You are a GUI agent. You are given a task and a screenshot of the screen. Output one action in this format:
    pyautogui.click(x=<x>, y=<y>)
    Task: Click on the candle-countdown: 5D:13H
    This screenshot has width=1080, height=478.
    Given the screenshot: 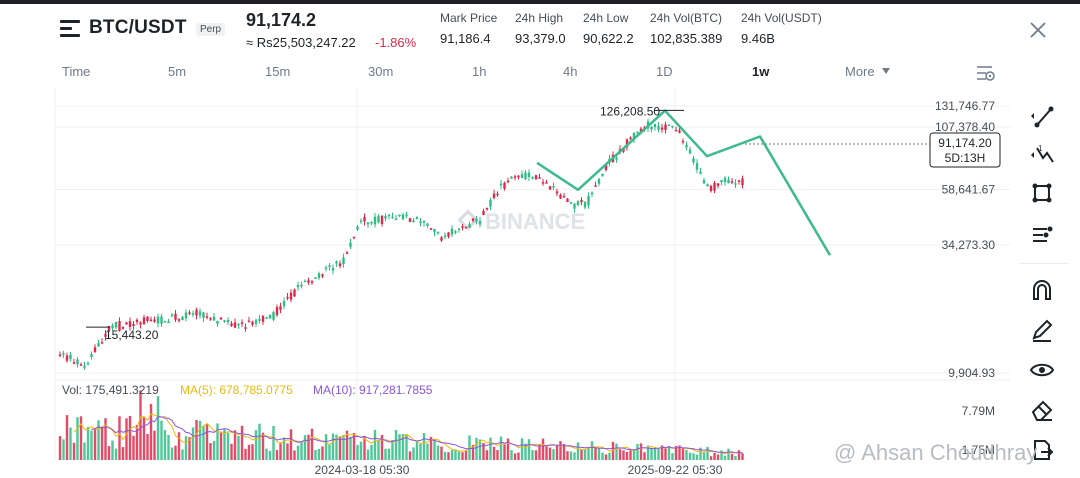 What is the action you would take?
    pyautogui.click(x=965, y=158)
    